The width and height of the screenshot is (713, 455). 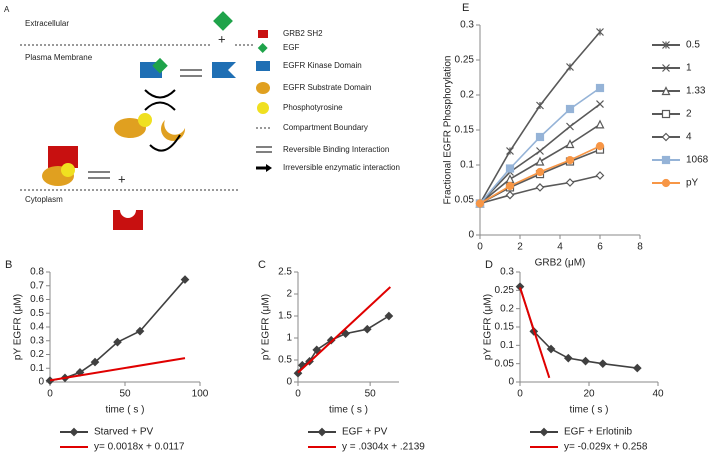 What do you see at coordinates (289, 338) in the screenshot?
I see `y-tick-label: 1` at bounding box center [289, 338].